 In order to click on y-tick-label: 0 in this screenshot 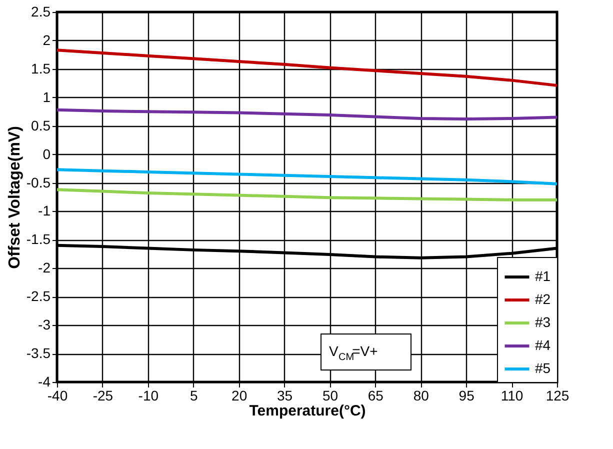, I will do `click(46, 154)`.